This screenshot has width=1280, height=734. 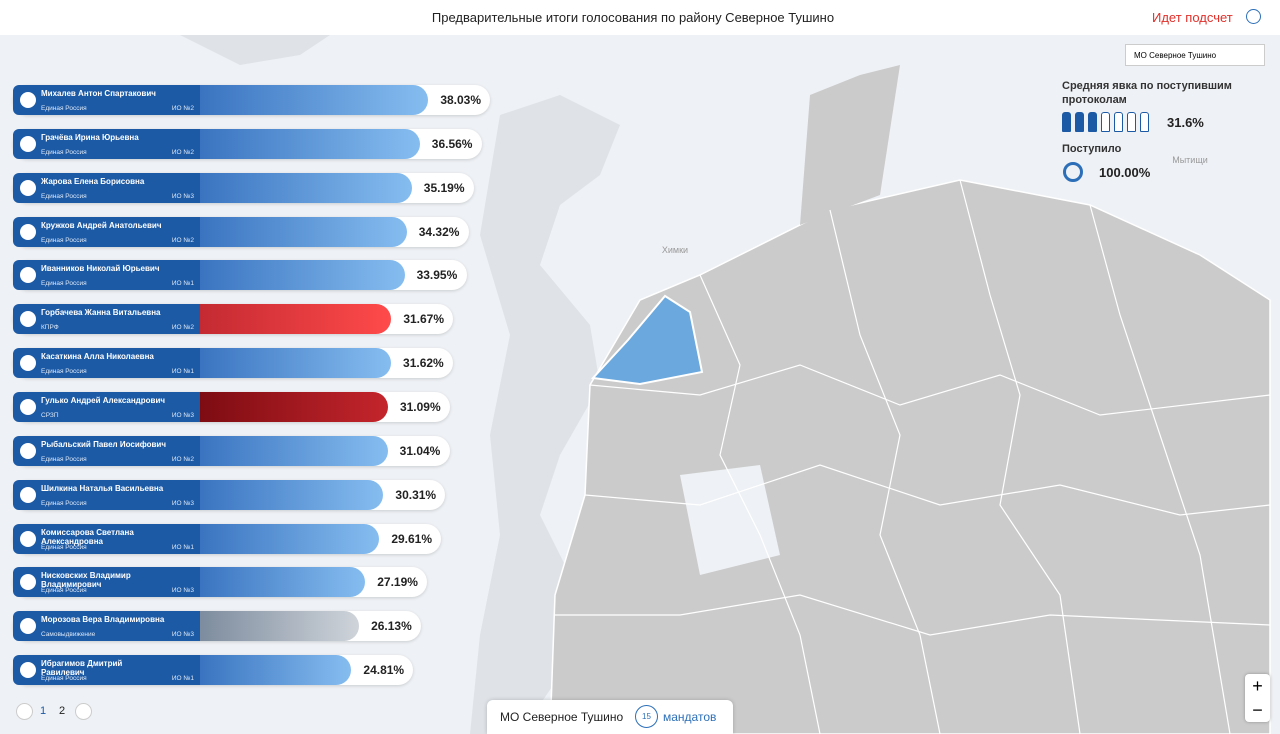 I want to click on header, so click(x=640, y=17).